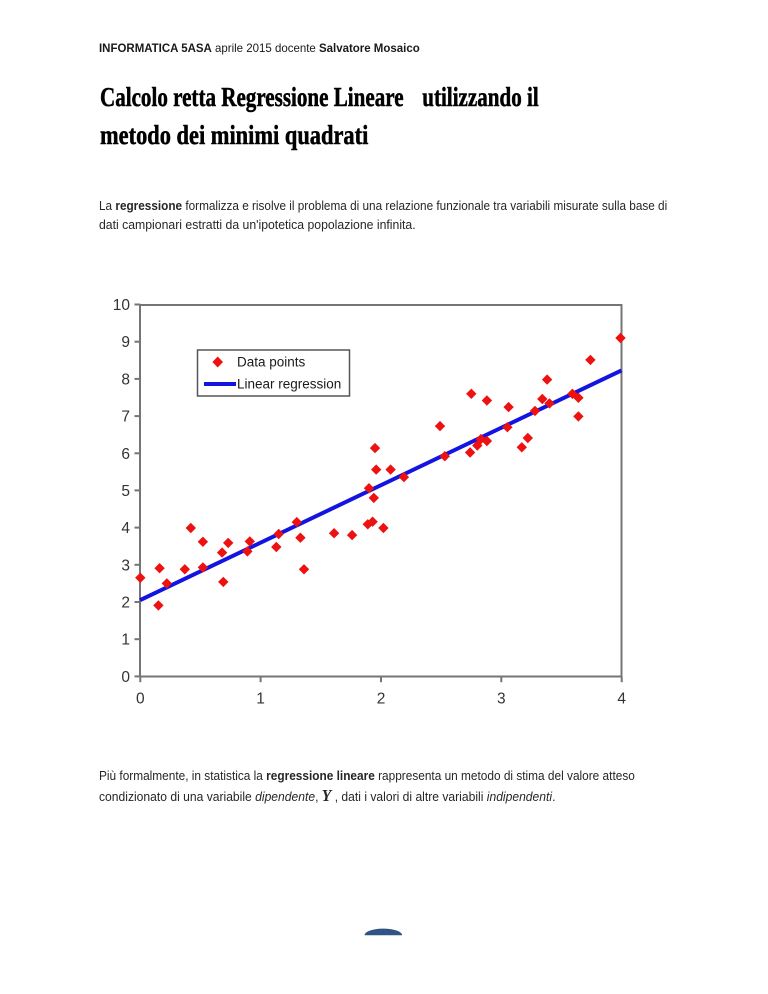 The width and height of the screenshot is (768, 994). Describe the element at coordinates (125, 342) in the screenshot. I see `svg-text: 9` at that location.